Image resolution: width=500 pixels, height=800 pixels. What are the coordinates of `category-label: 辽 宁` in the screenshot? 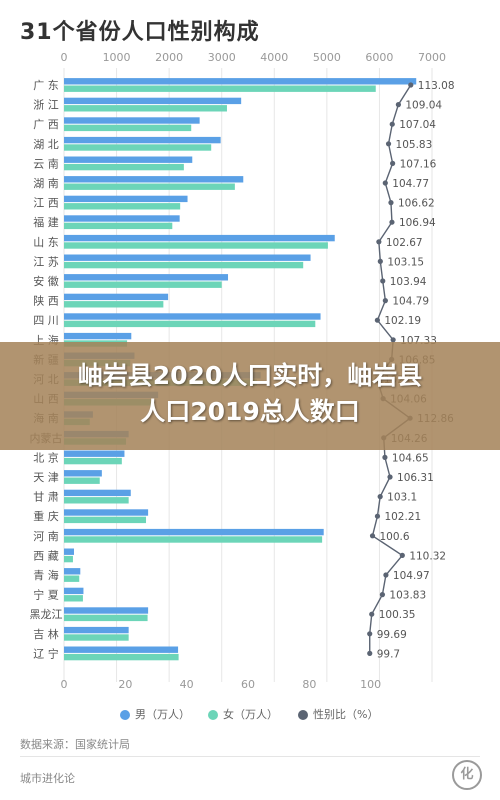 It's located at (46, 653).